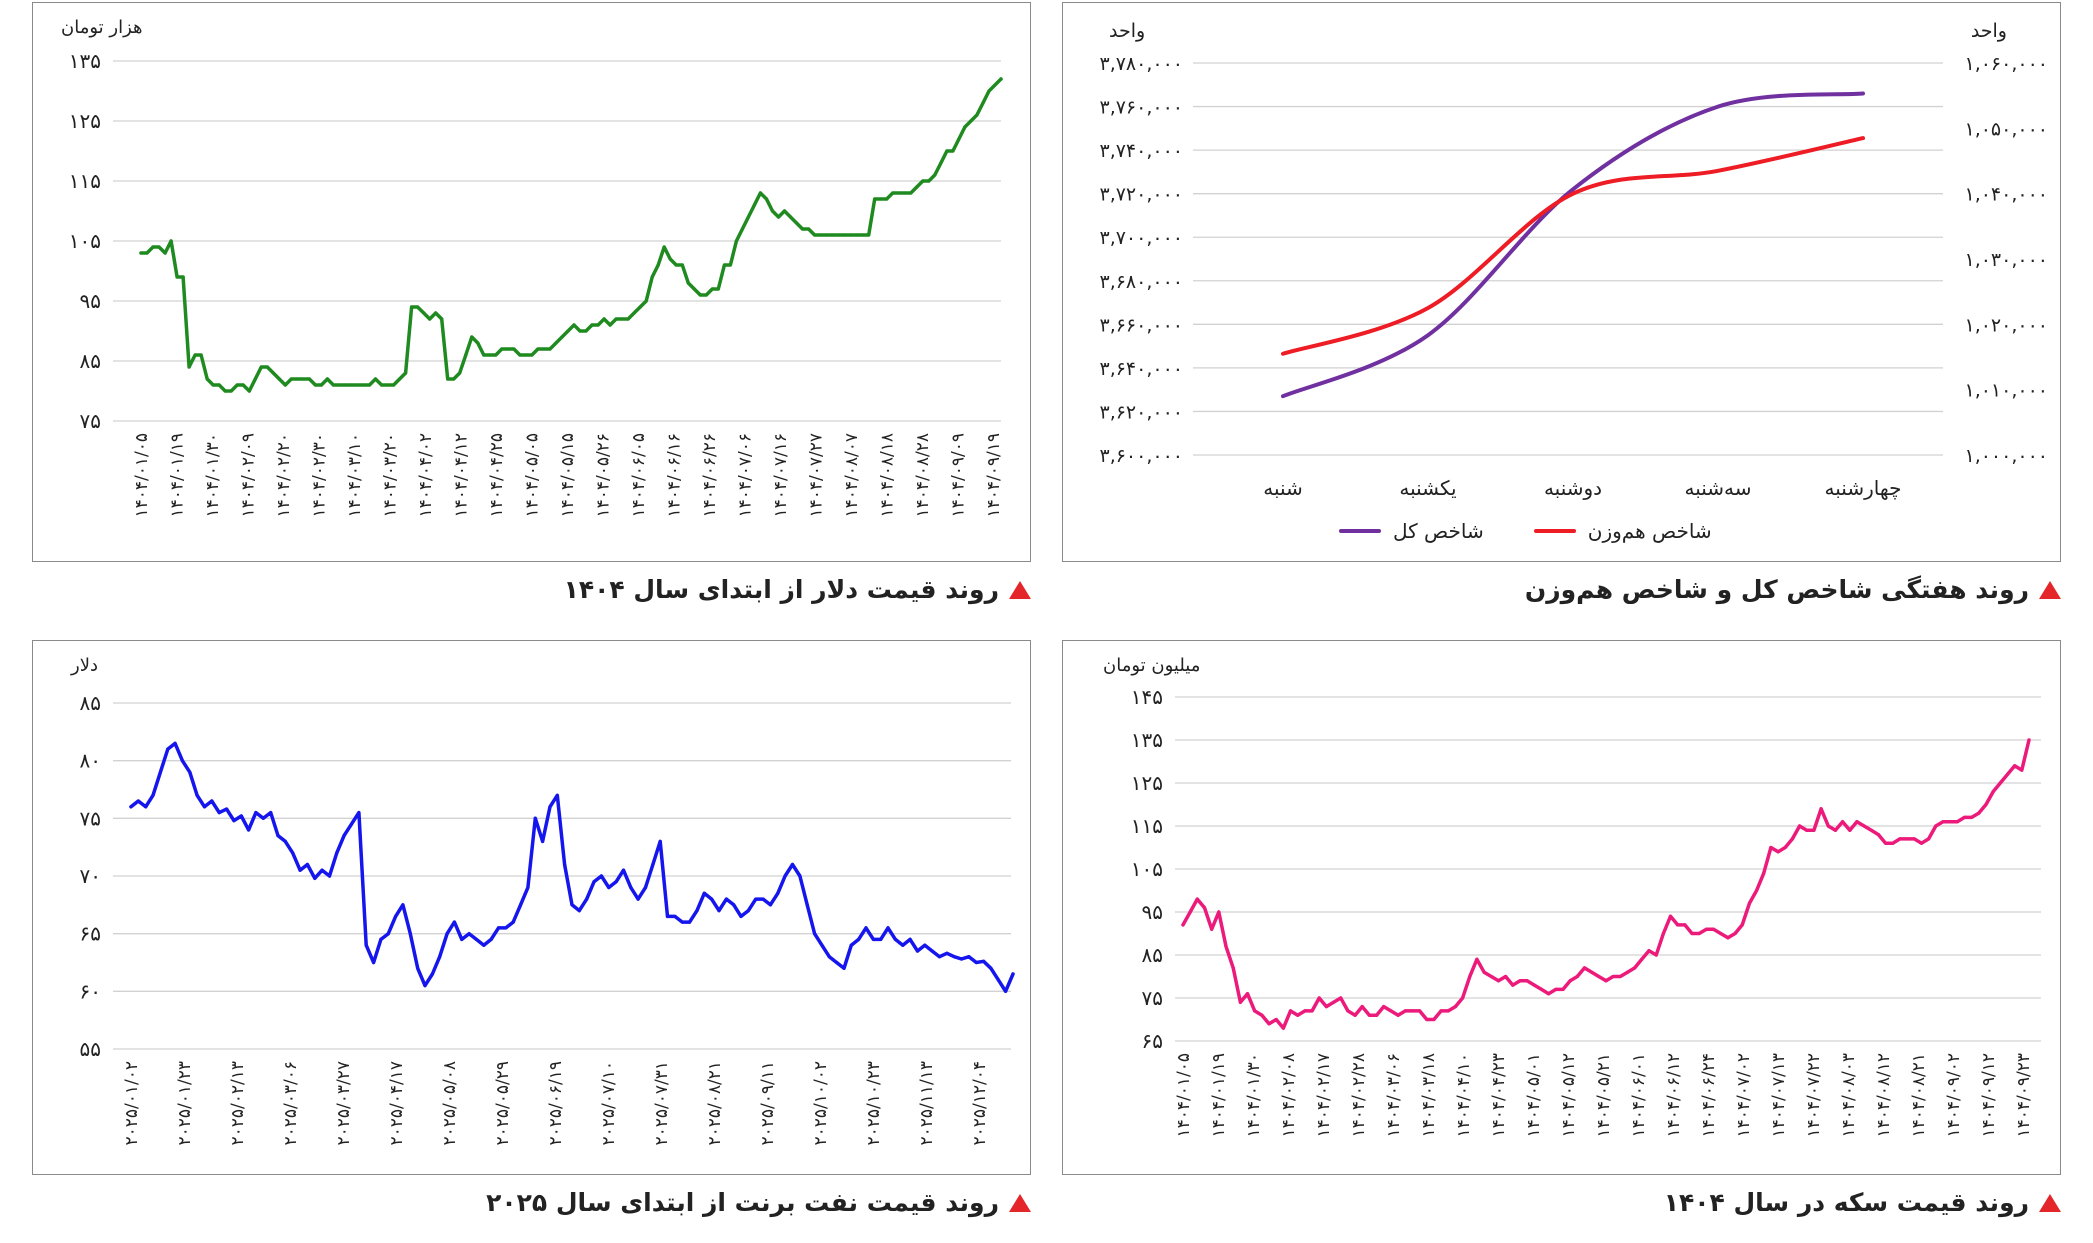 The image size is (2093, 1243). What do you see at coordinates (1324, 1095) in the screenshot?
I see `x-tick-label: ۱۴۰۴/۰۲/۱۷` at bounding box center [1324, 1095].